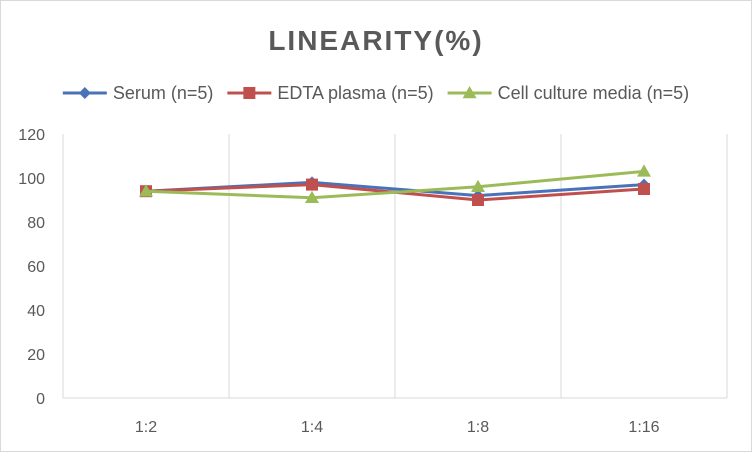 This screenshot has width=752, height=456. What do you see at coordinates (312, 427) in the screenshot?
I see `x-tick-label: 1:4` at bounding box center [312, 427].